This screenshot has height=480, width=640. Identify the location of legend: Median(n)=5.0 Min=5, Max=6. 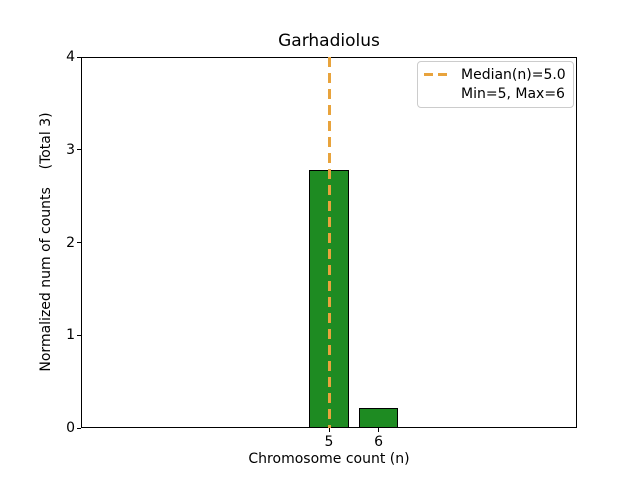
(495, 84).